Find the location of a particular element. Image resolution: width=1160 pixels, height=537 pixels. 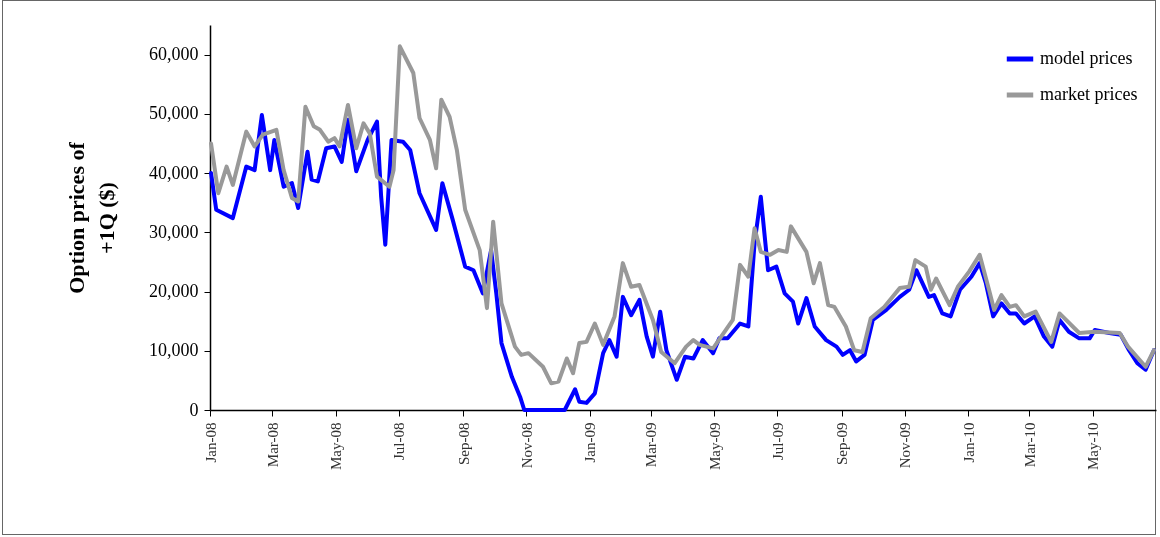

x-tick-label: May-08 is located at coordinates (336, 446).